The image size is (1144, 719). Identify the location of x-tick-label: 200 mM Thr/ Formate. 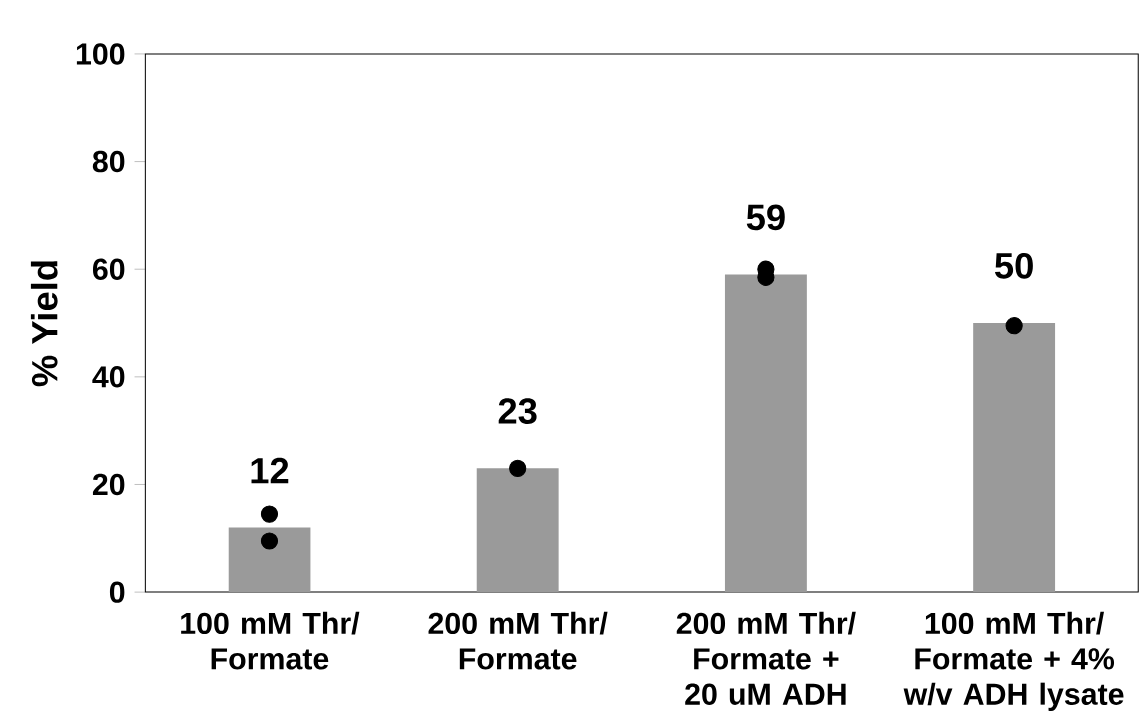
(518, 640).